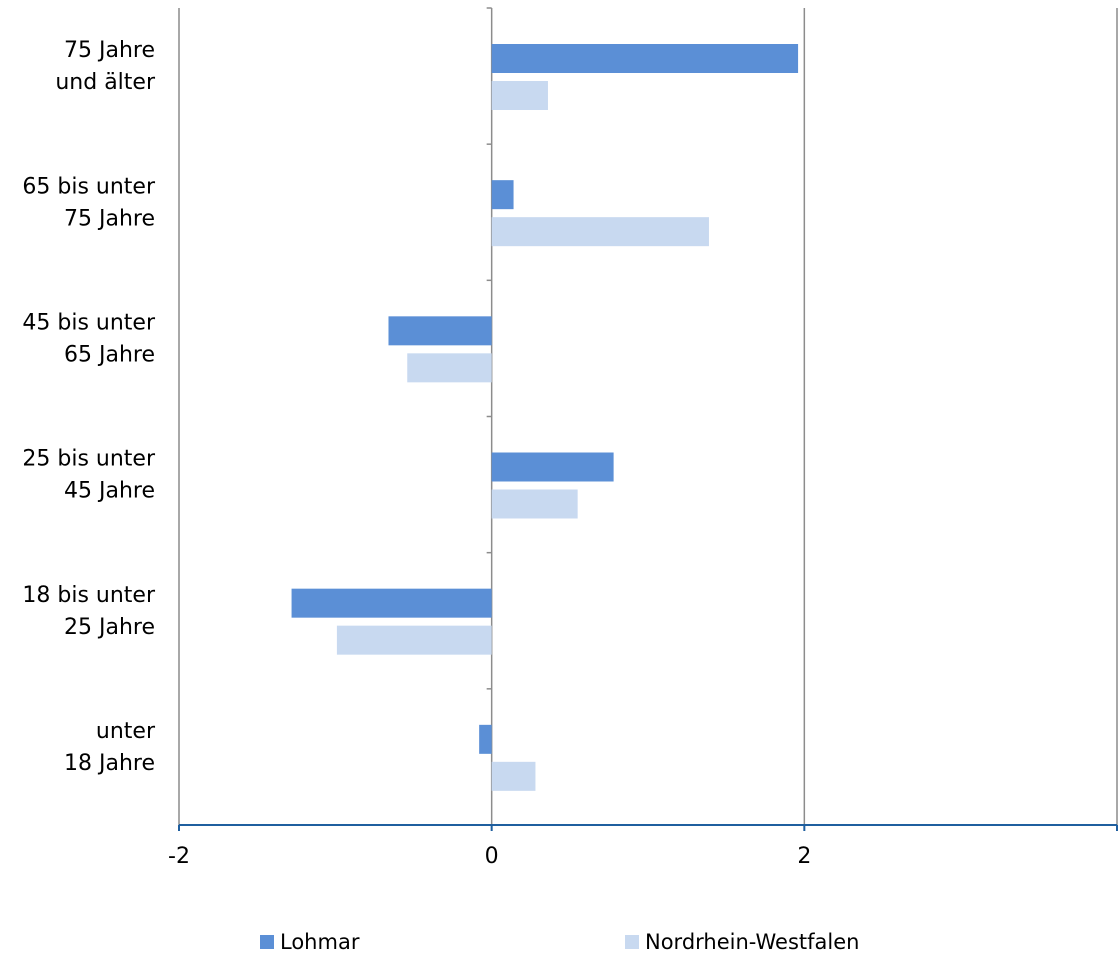  I want to click on category-label-1: 65 bis unter 75 Jahre, so click(89, 202).